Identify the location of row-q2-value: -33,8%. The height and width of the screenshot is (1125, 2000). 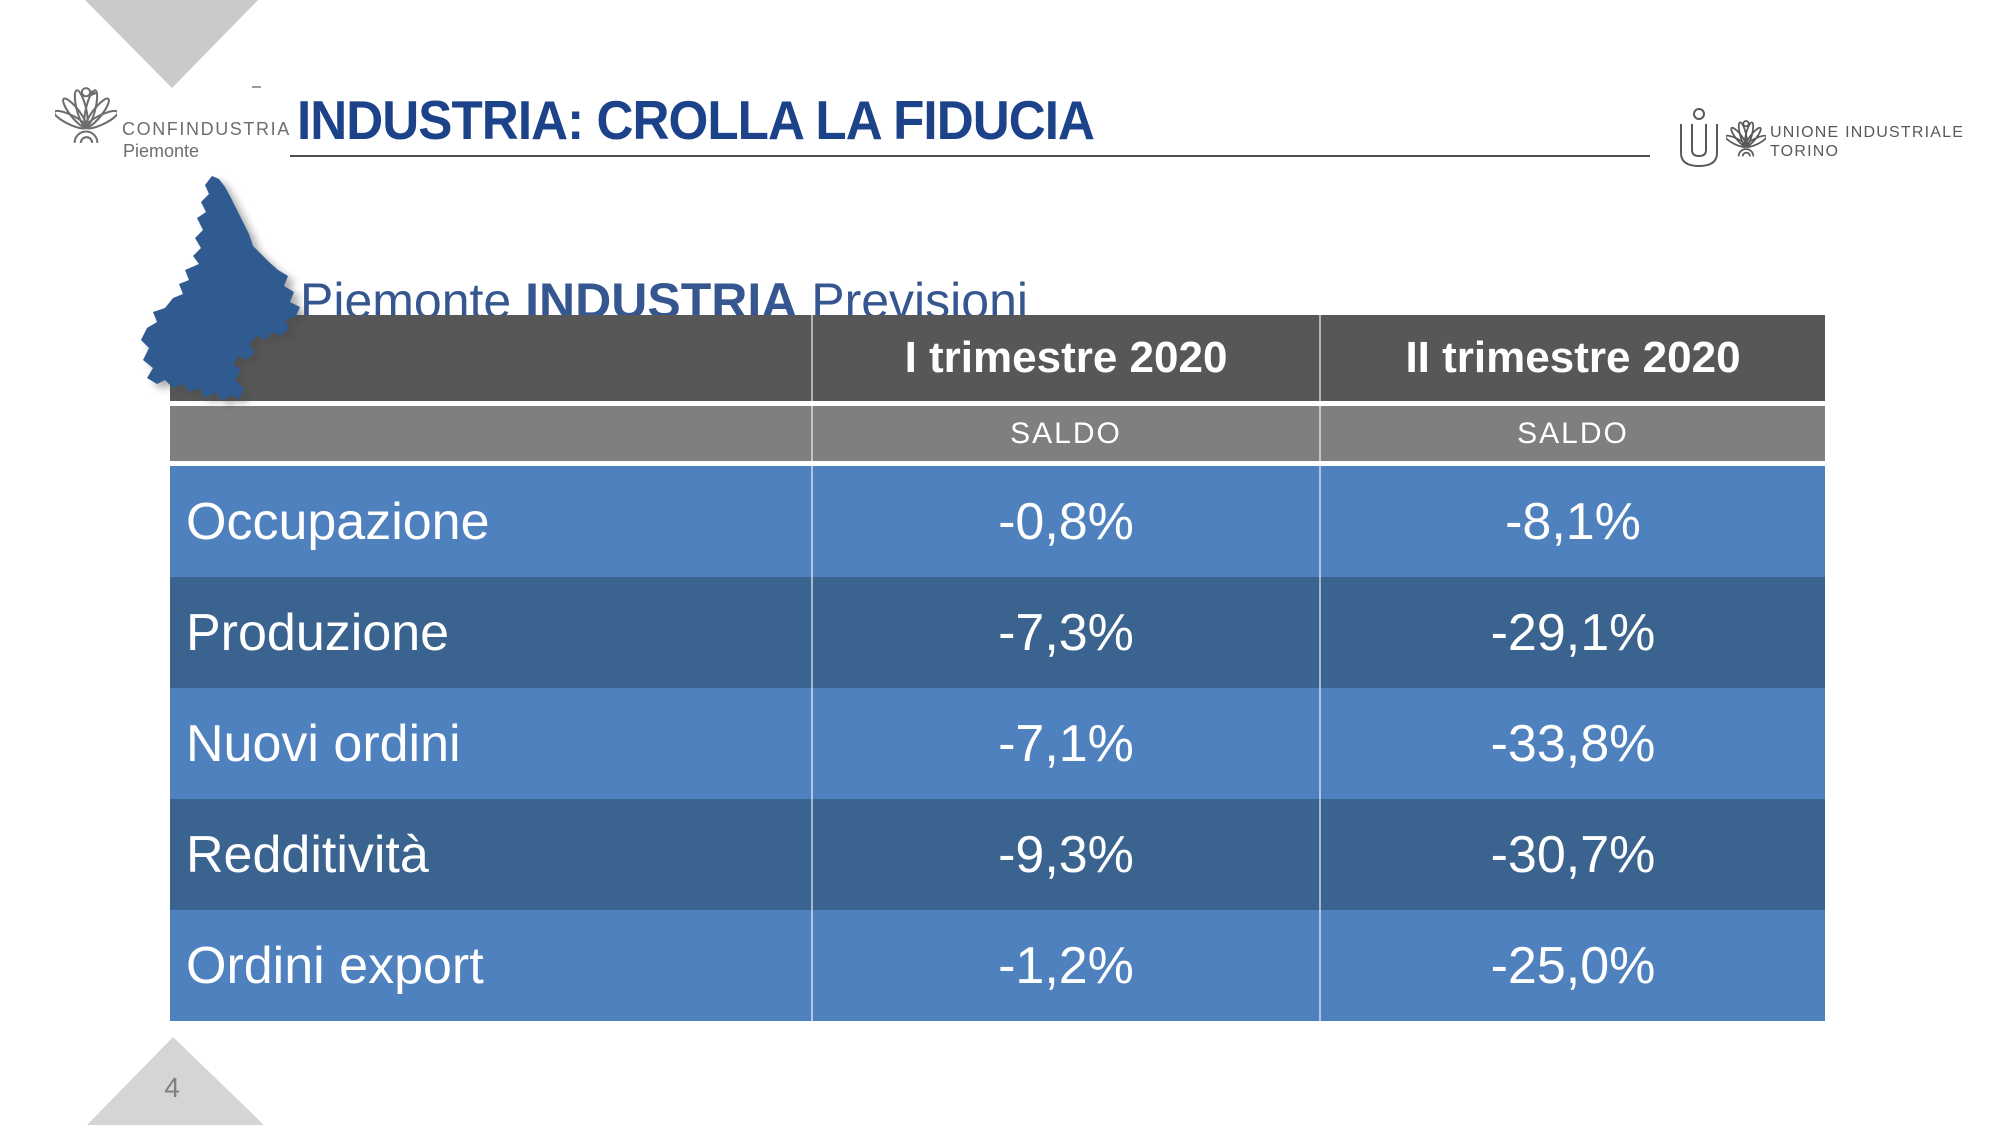
(1572, 743).